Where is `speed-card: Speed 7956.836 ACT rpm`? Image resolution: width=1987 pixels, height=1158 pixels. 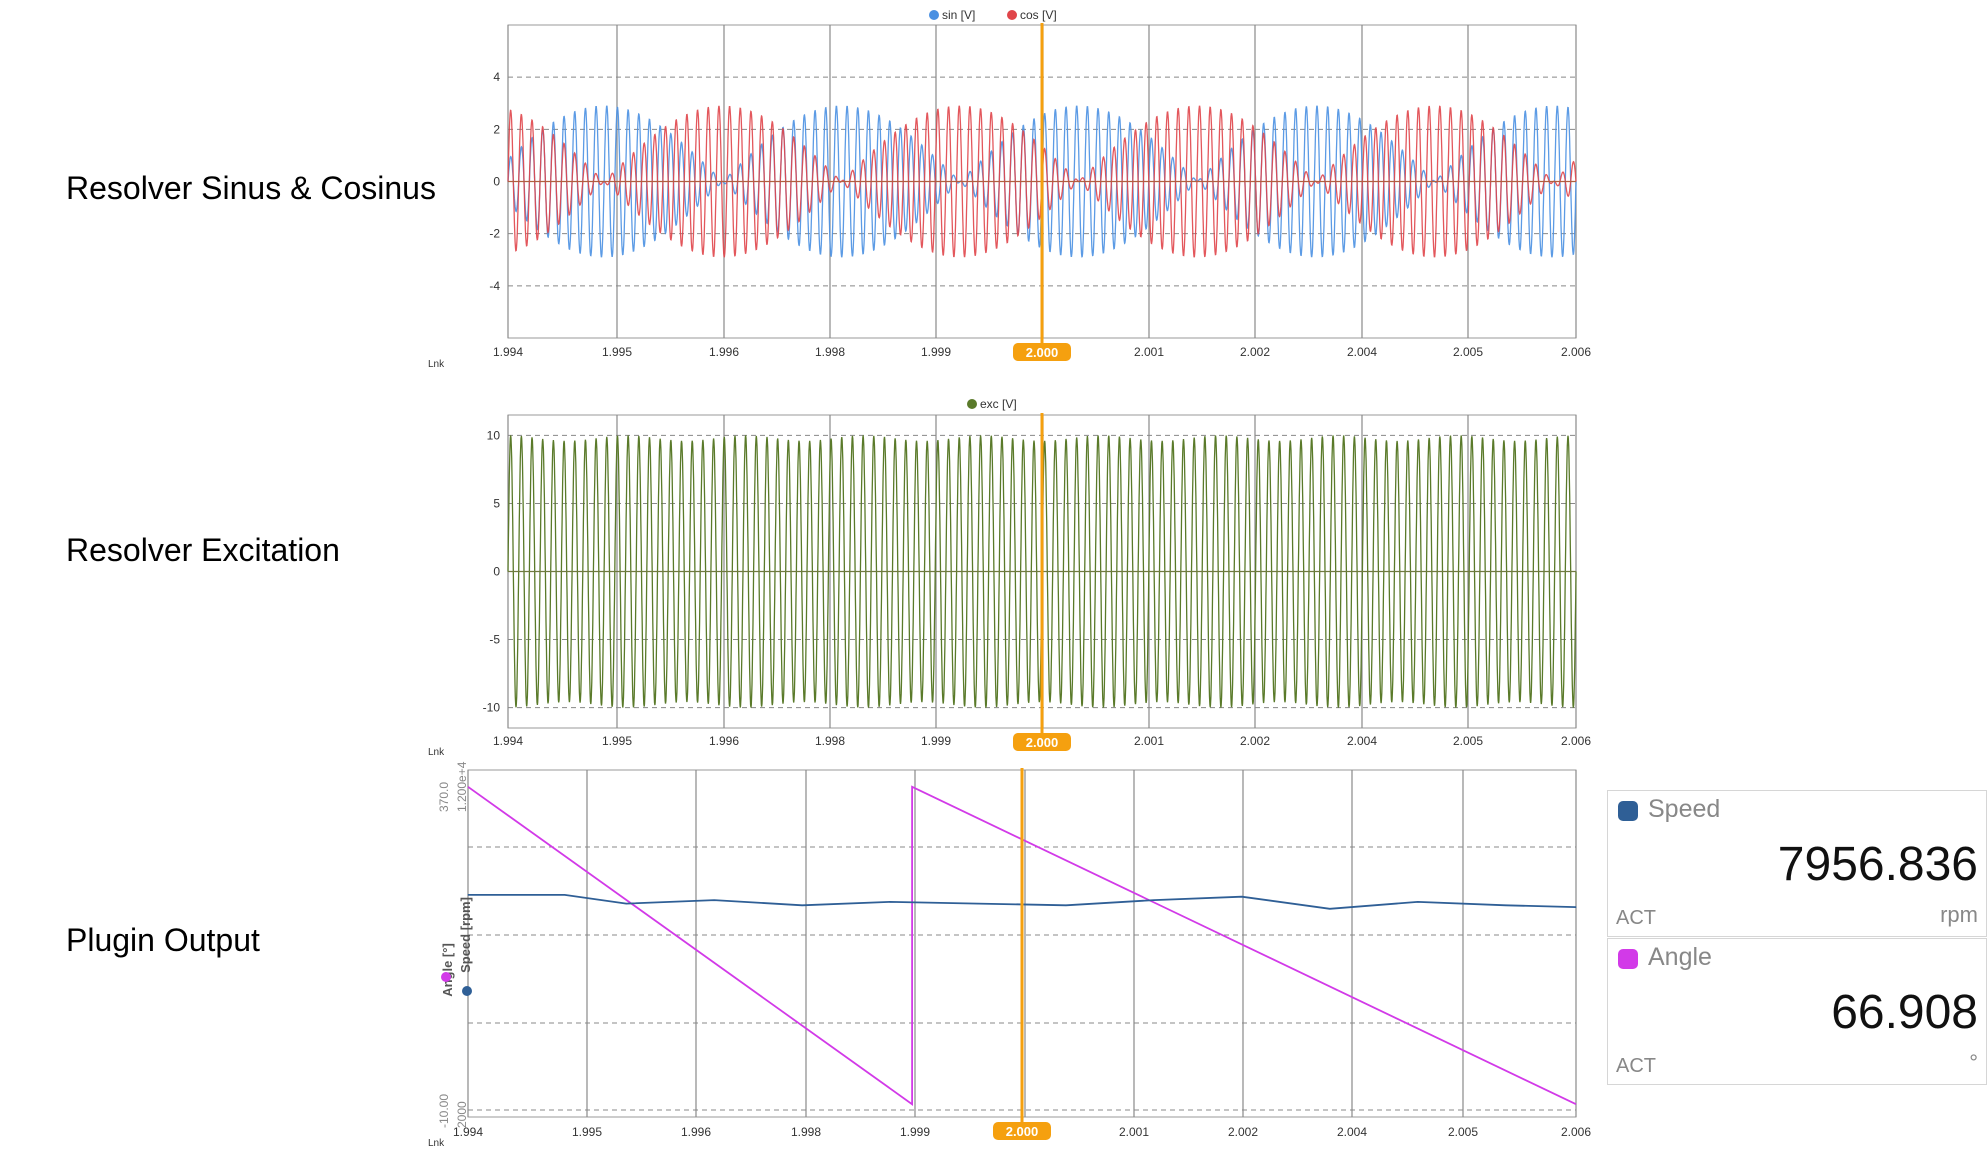 speed-card: Speed 7956.836 ACT rpm is located at coordinates (1797, 863).